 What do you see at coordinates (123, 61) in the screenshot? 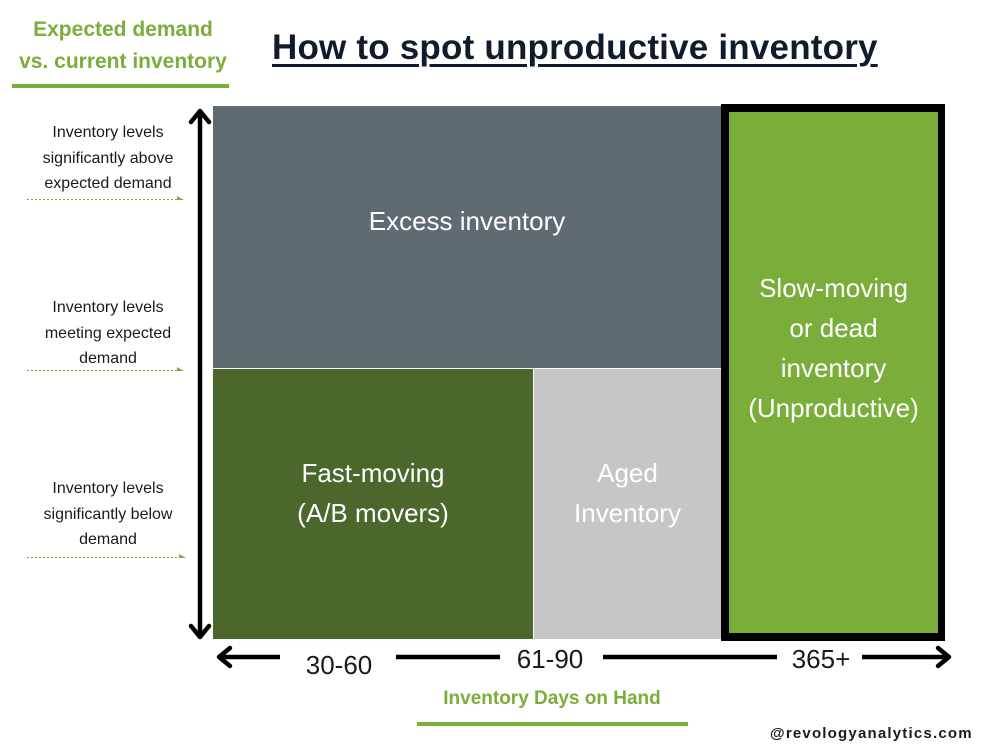
I see `y-axis-title-line2: vs. current inventory` at bounding box center [123, 61].